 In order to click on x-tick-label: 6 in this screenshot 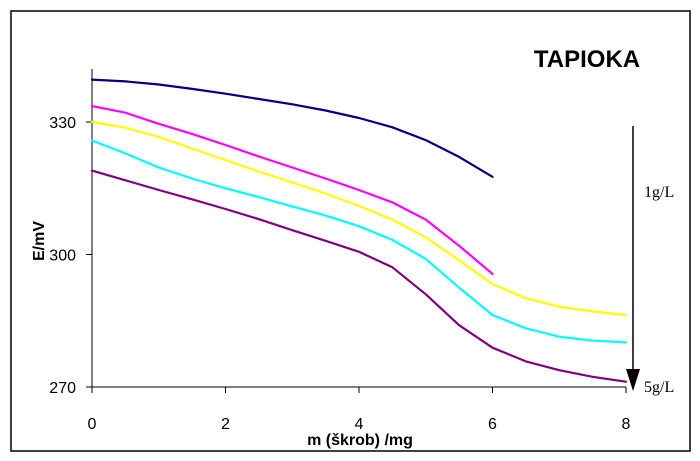, I will do `click(492, 424)`.